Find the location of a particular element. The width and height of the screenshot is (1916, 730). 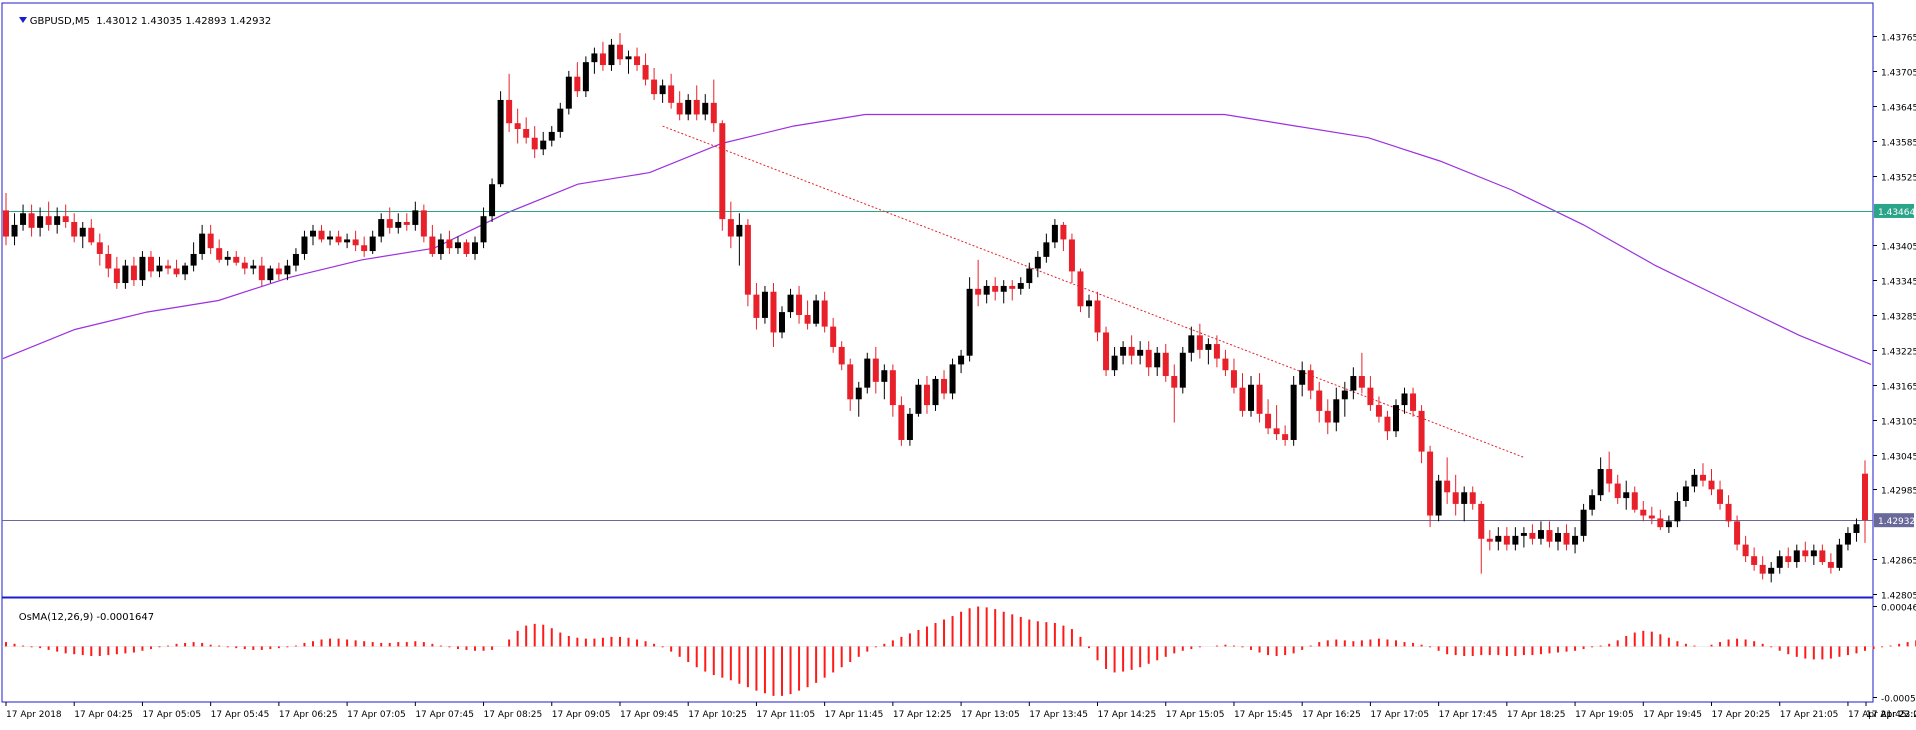

x-tick-label: 17 Apr 06:25 is located at coordinates (308, 715).